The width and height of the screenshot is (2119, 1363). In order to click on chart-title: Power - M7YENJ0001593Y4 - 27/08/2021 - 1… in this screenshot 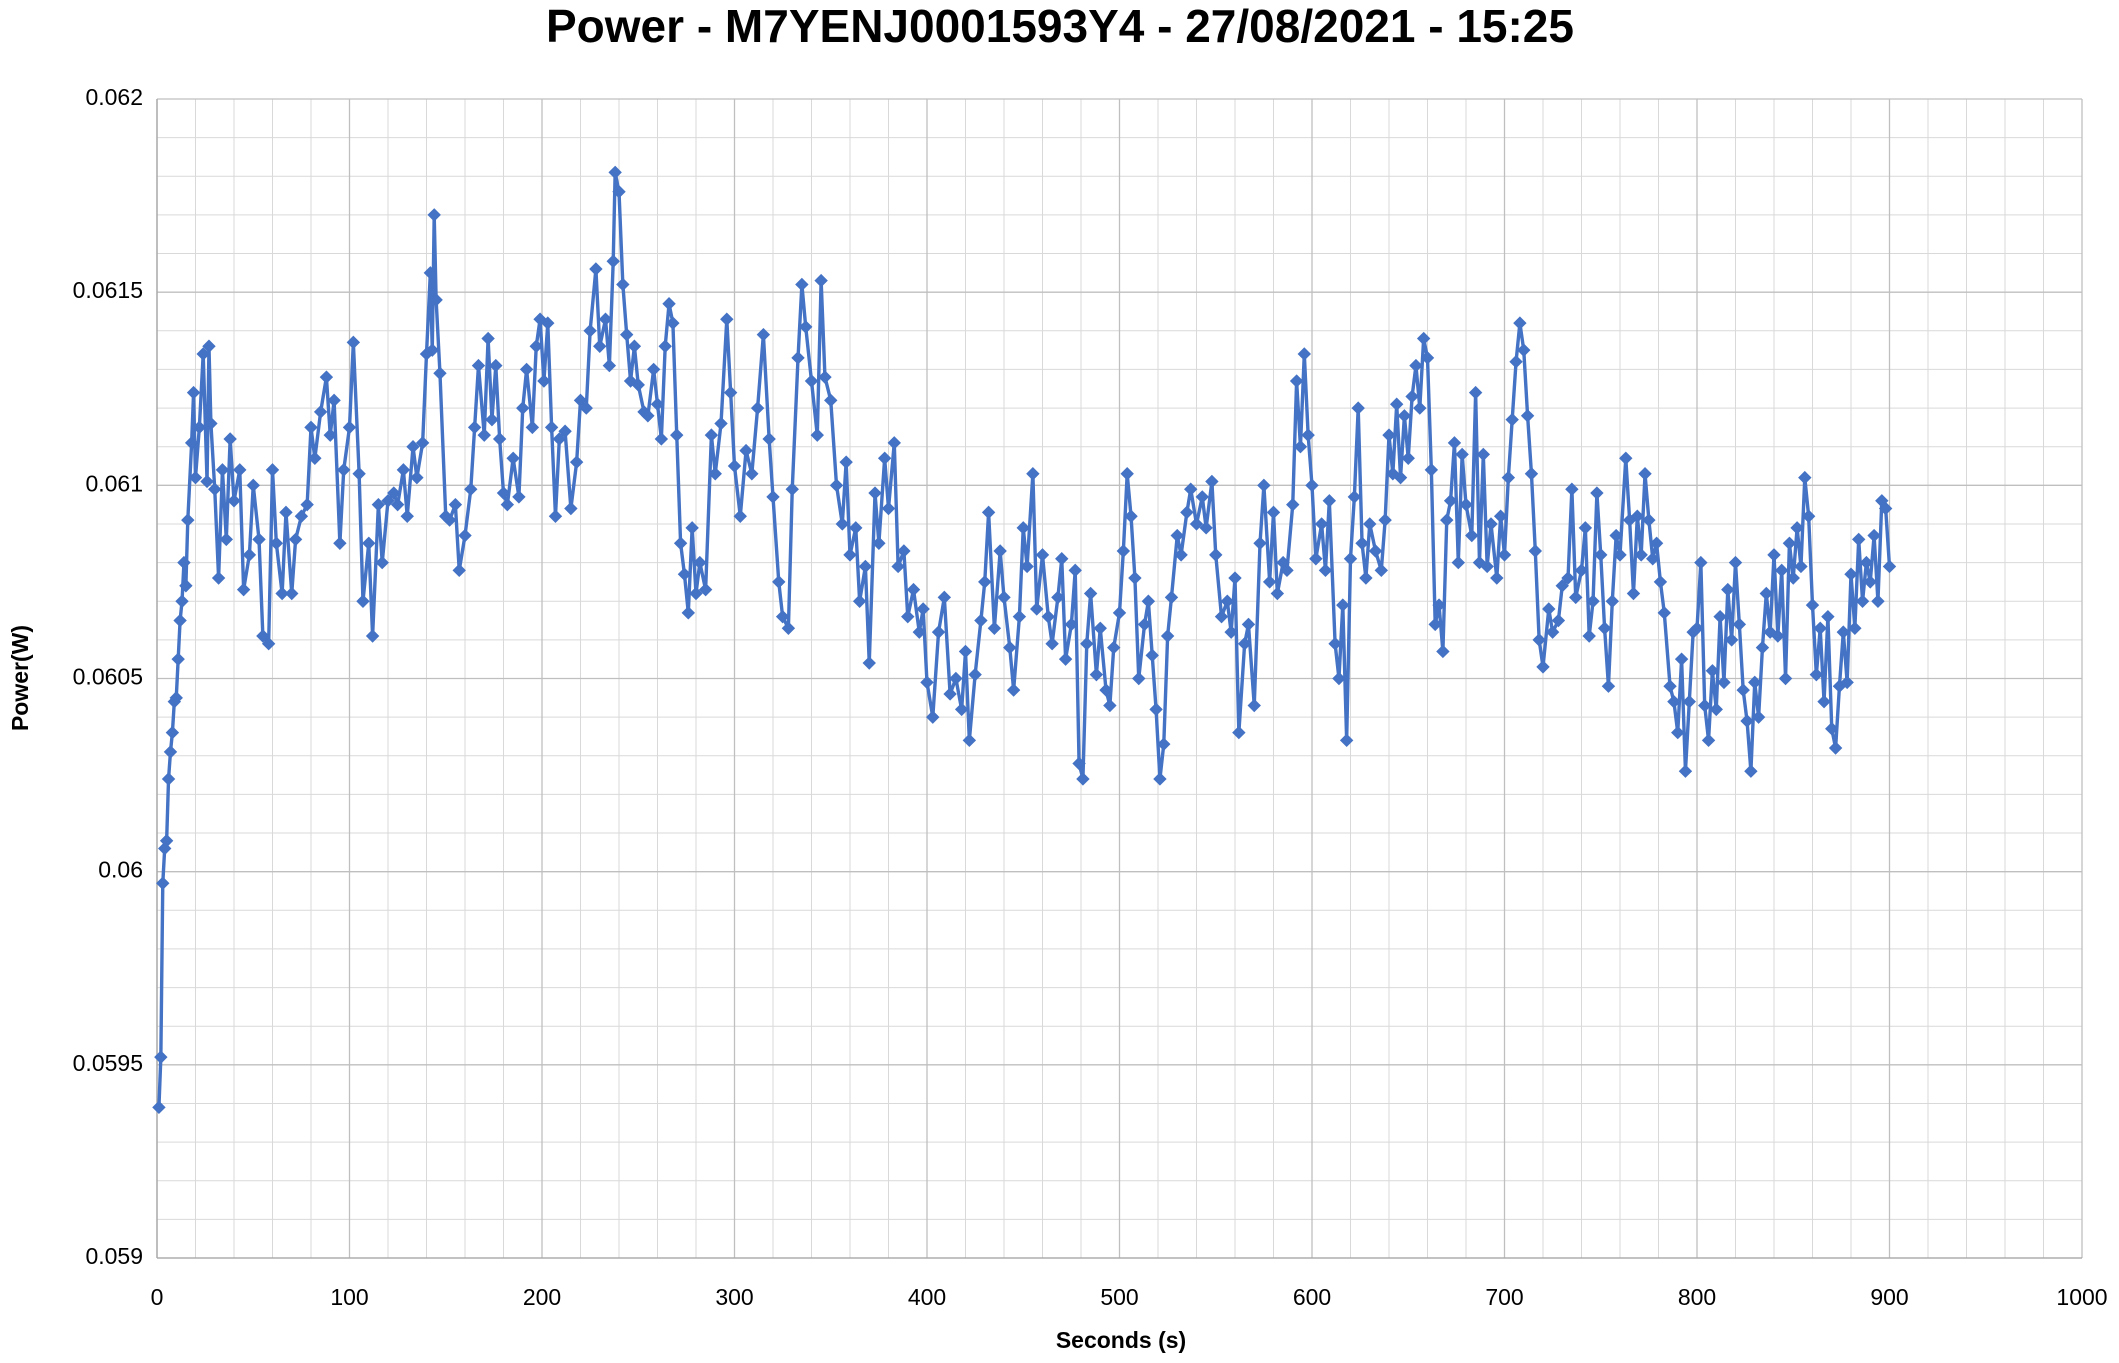, I will do `click(1060, 26)`.